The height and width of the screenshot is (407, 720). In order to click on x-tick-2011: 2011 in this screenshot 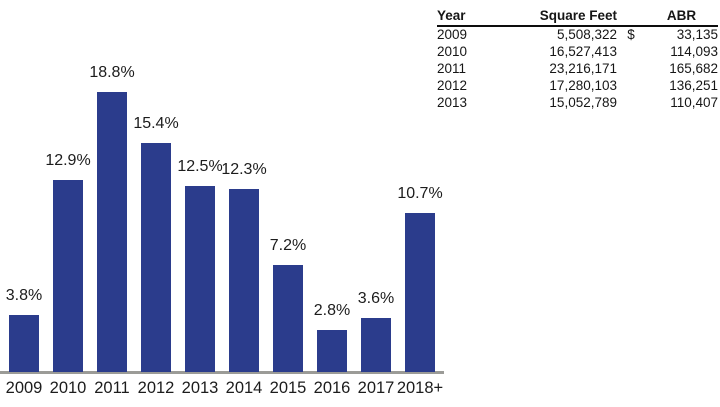, I will do `click(112, 388)`.